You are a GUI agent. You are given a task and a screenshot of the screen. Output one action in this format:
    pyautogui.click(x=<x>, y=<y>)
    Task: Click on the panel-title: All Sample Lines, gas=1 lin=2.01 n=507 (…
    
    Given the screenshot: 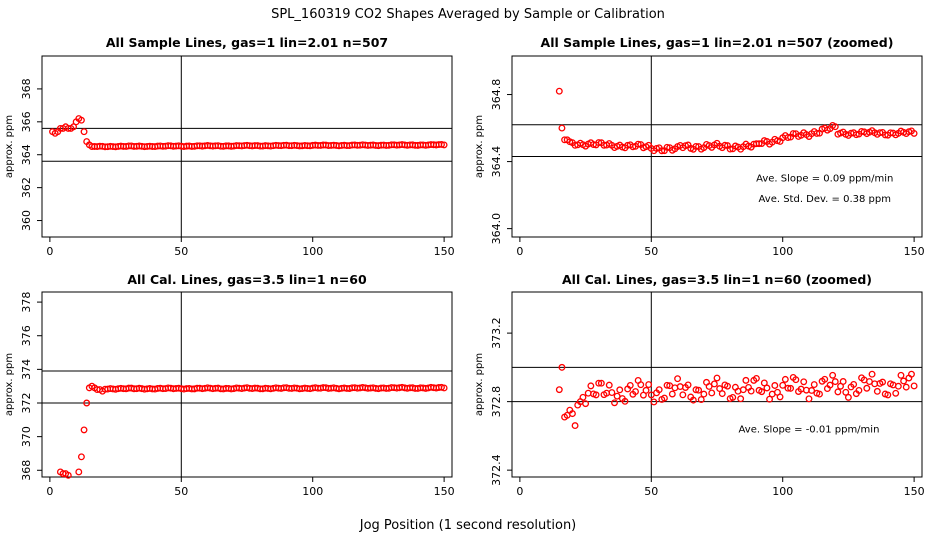 What is the action you would take?
    pyautogui.click(x=717, y=42)
    